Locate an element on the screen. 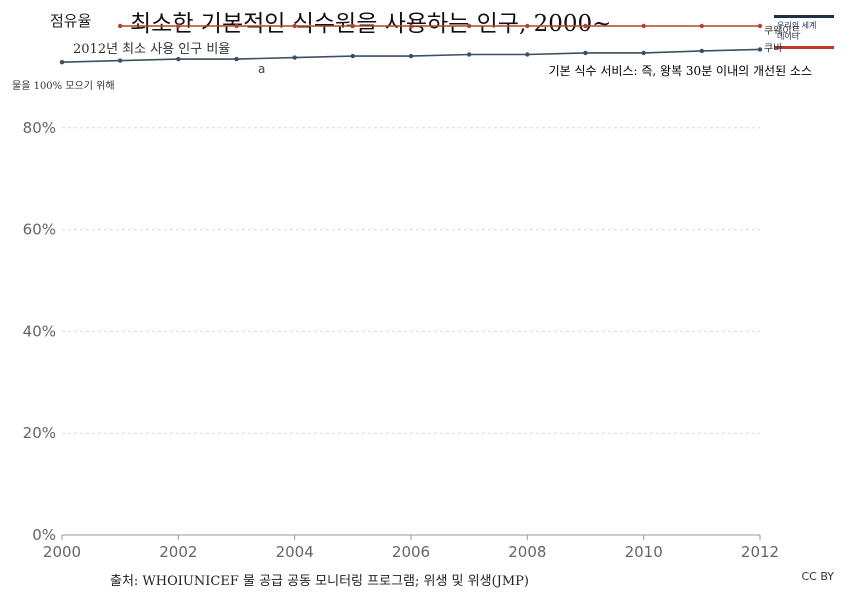 The image size is (850, 600). owid-logo: 우리의 세계 데이터 is located at coordinates (804, 32).